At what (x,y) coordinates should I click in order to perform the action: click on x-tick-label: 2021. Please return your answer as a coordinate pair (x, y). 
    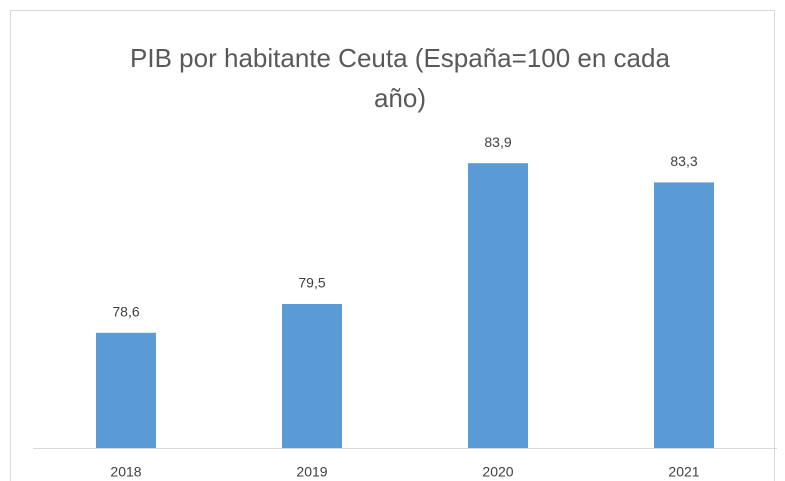
    Looking at the image, I should click on (683, 472).